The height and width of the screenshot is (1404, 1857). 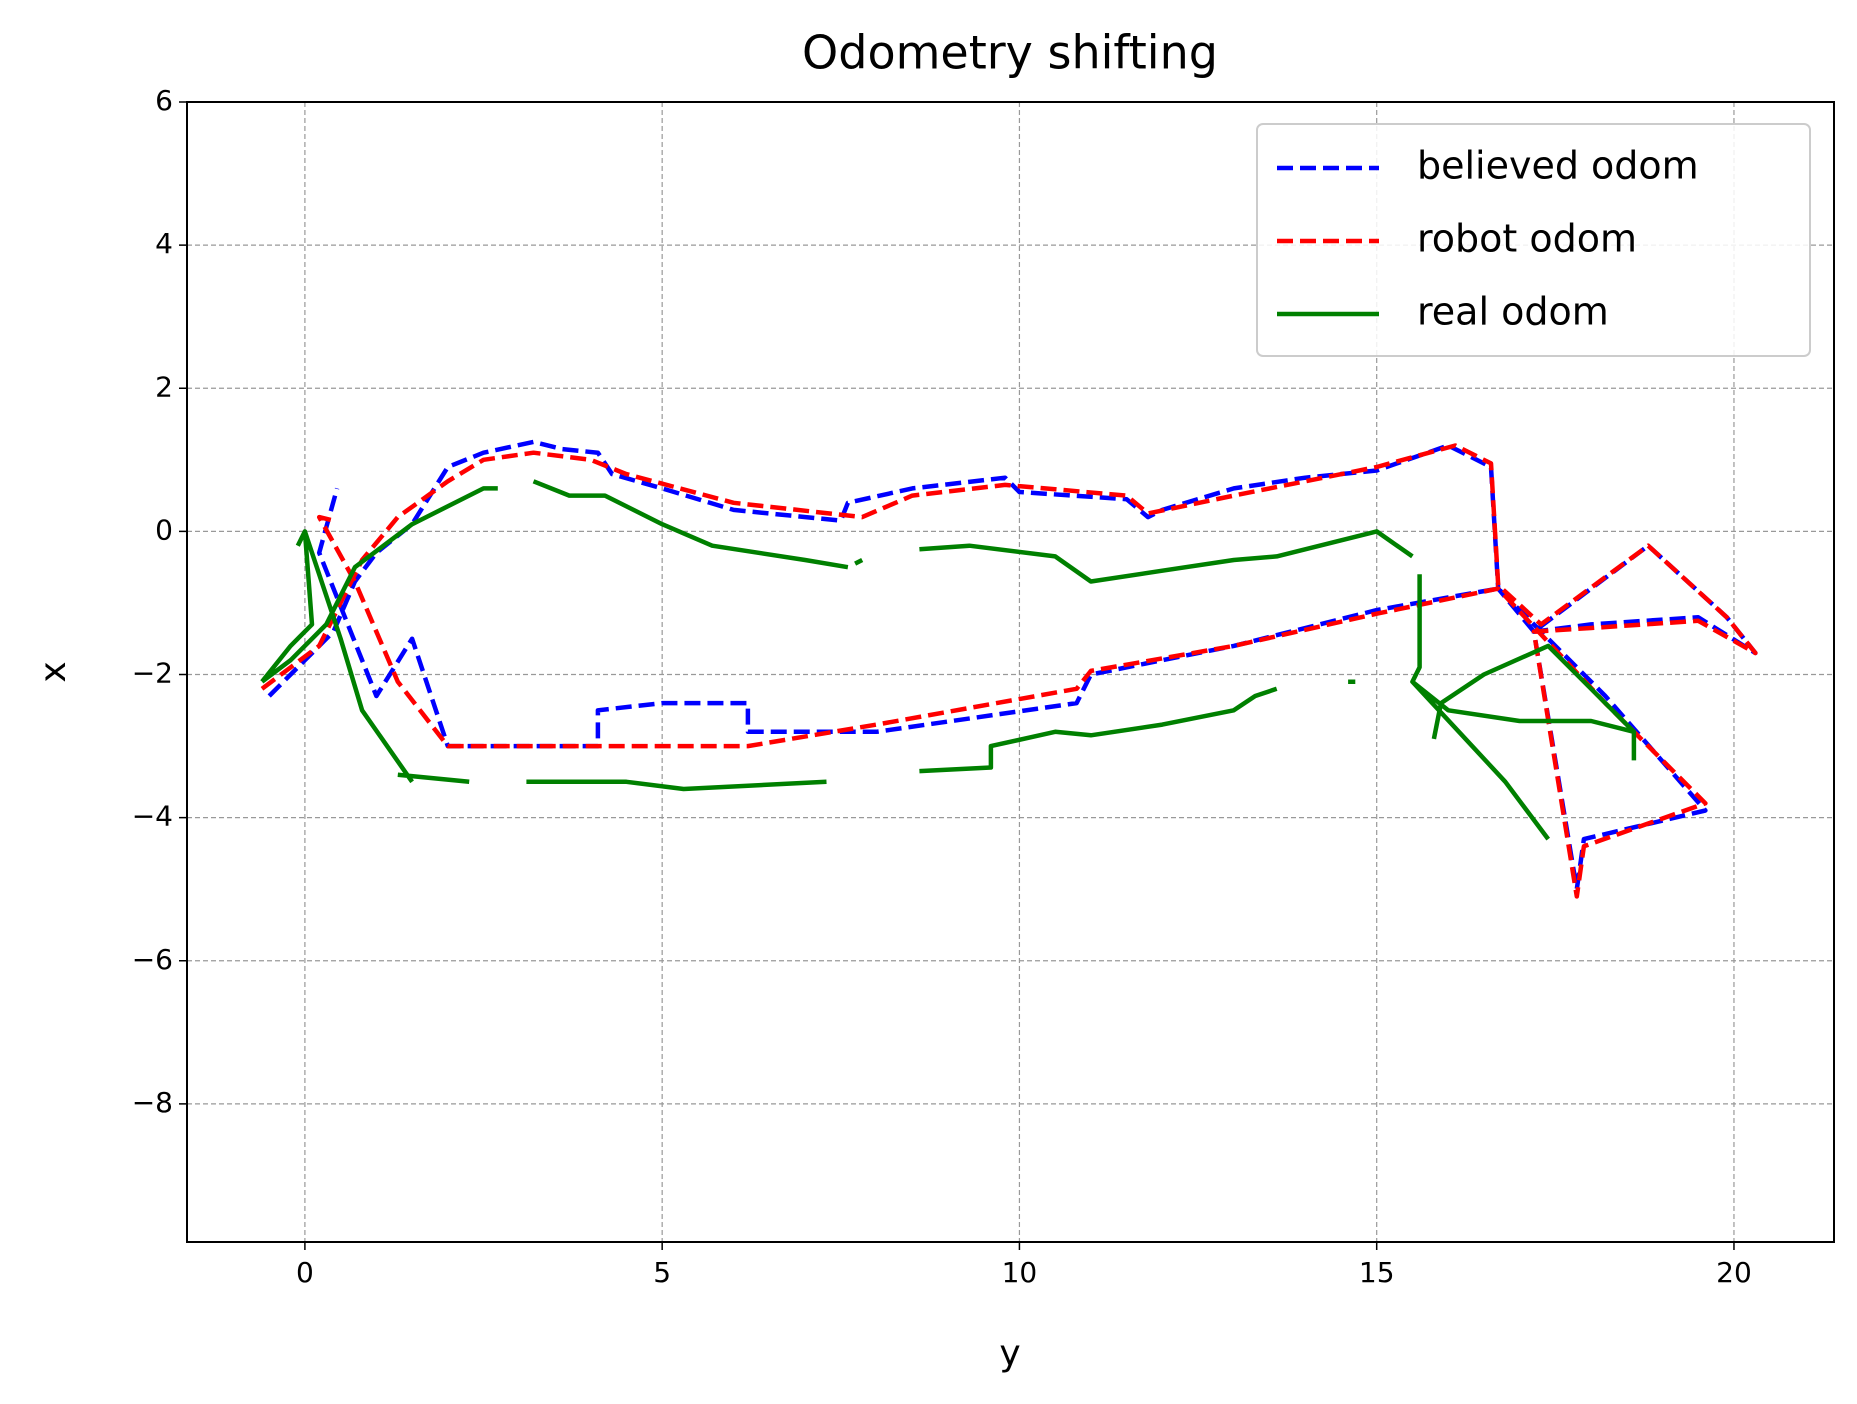 What do you see at coordinates (1020, 1272) in the screenshot?
I see `x-tick-label: 10` at bounding box center [1020, 1272].